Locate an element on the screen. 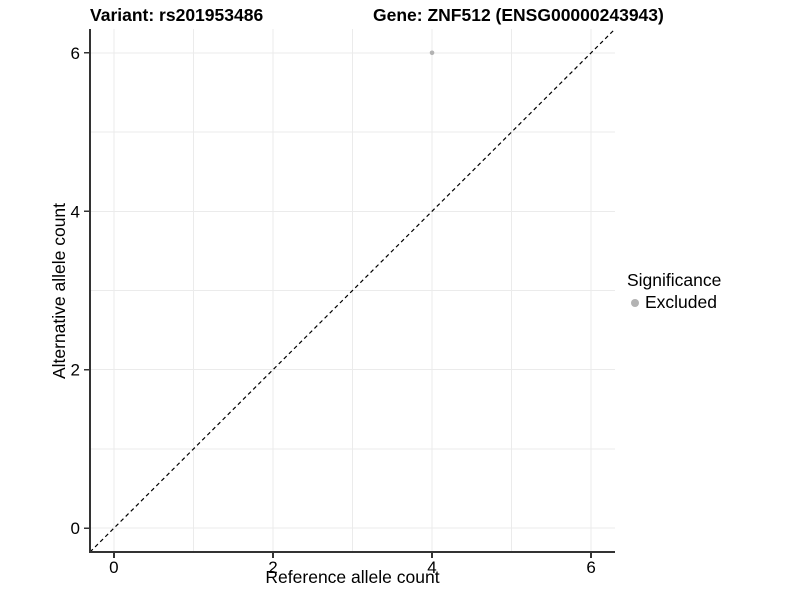  plot-title-variant: Variant: rs201953486 is located at coordinates (177, 15).